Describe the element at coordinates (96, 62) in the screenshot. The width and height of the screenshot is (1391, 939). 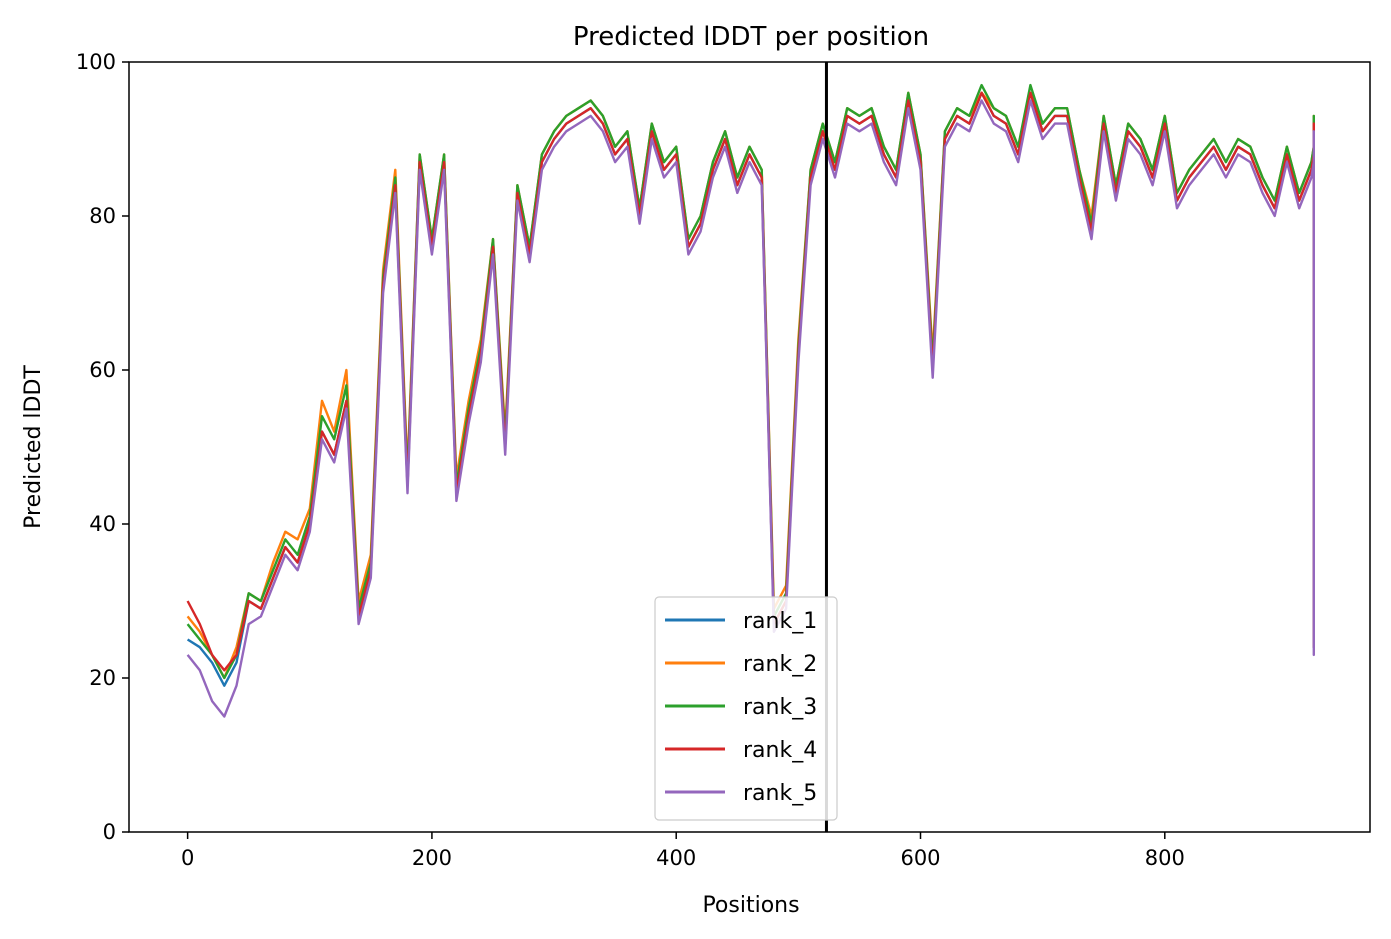
I see `y-tick-label: 100` at that location.